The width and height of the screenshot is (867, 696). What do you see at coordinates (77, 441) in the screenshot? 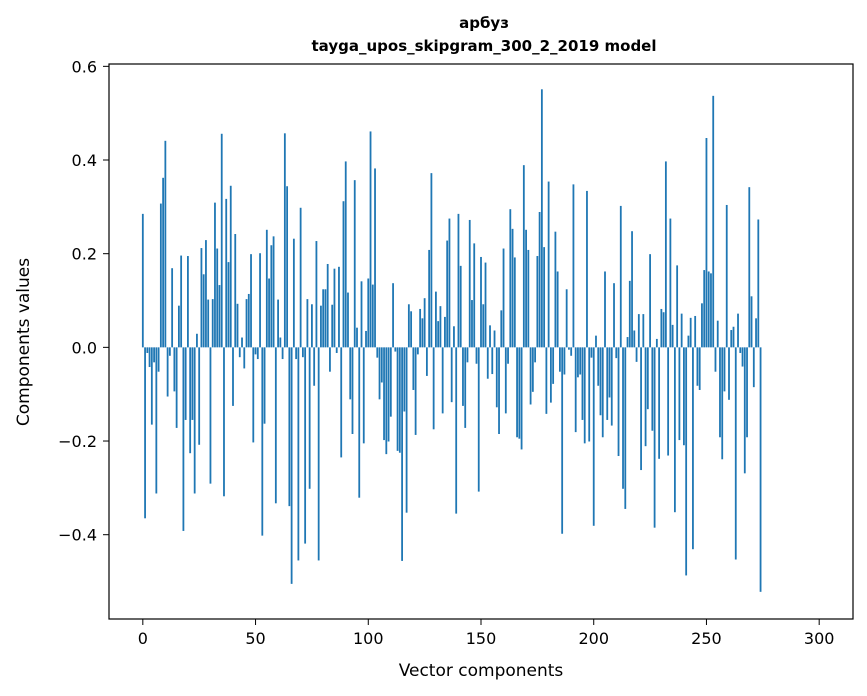
I see `y-tick-label: −0.2` at bounding box center [77, 441].